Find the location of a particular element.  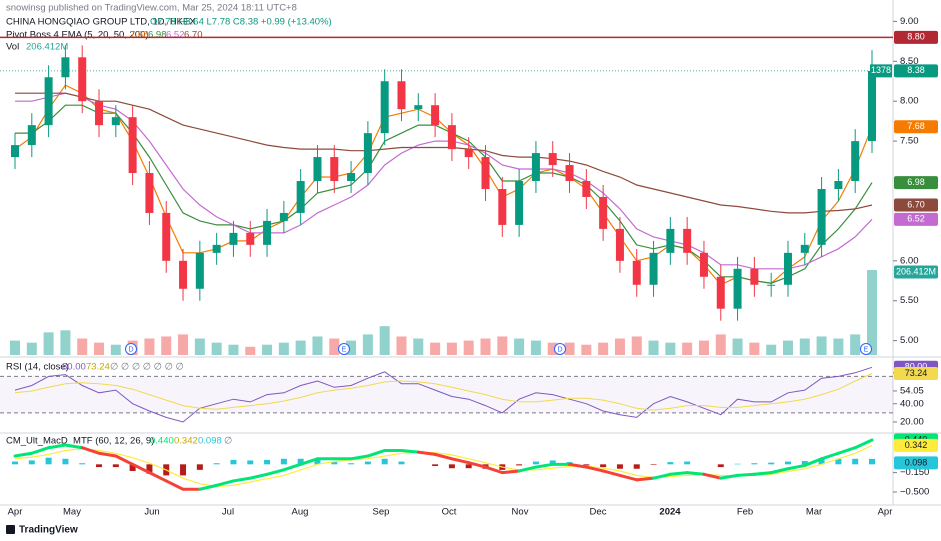

rsi-ma-badge-bg is located at coordinates (916, 373).